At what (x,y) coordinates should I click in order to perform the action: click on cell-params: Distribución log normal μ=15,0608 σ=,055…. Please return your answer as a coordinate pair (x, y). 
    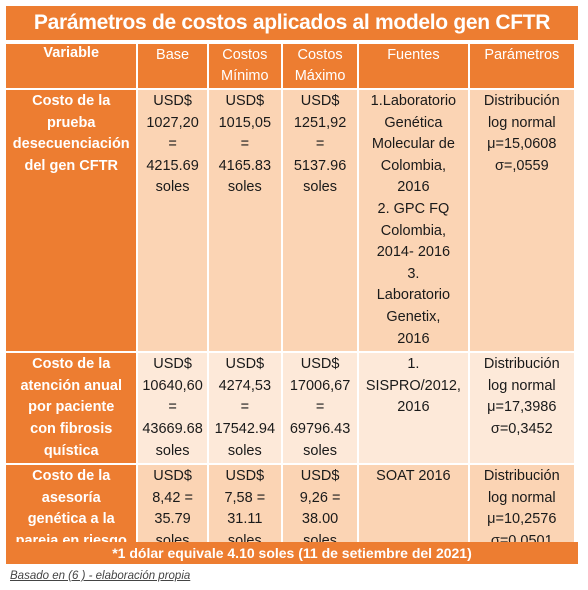
    Looking at the image, I should click on (521, 221).